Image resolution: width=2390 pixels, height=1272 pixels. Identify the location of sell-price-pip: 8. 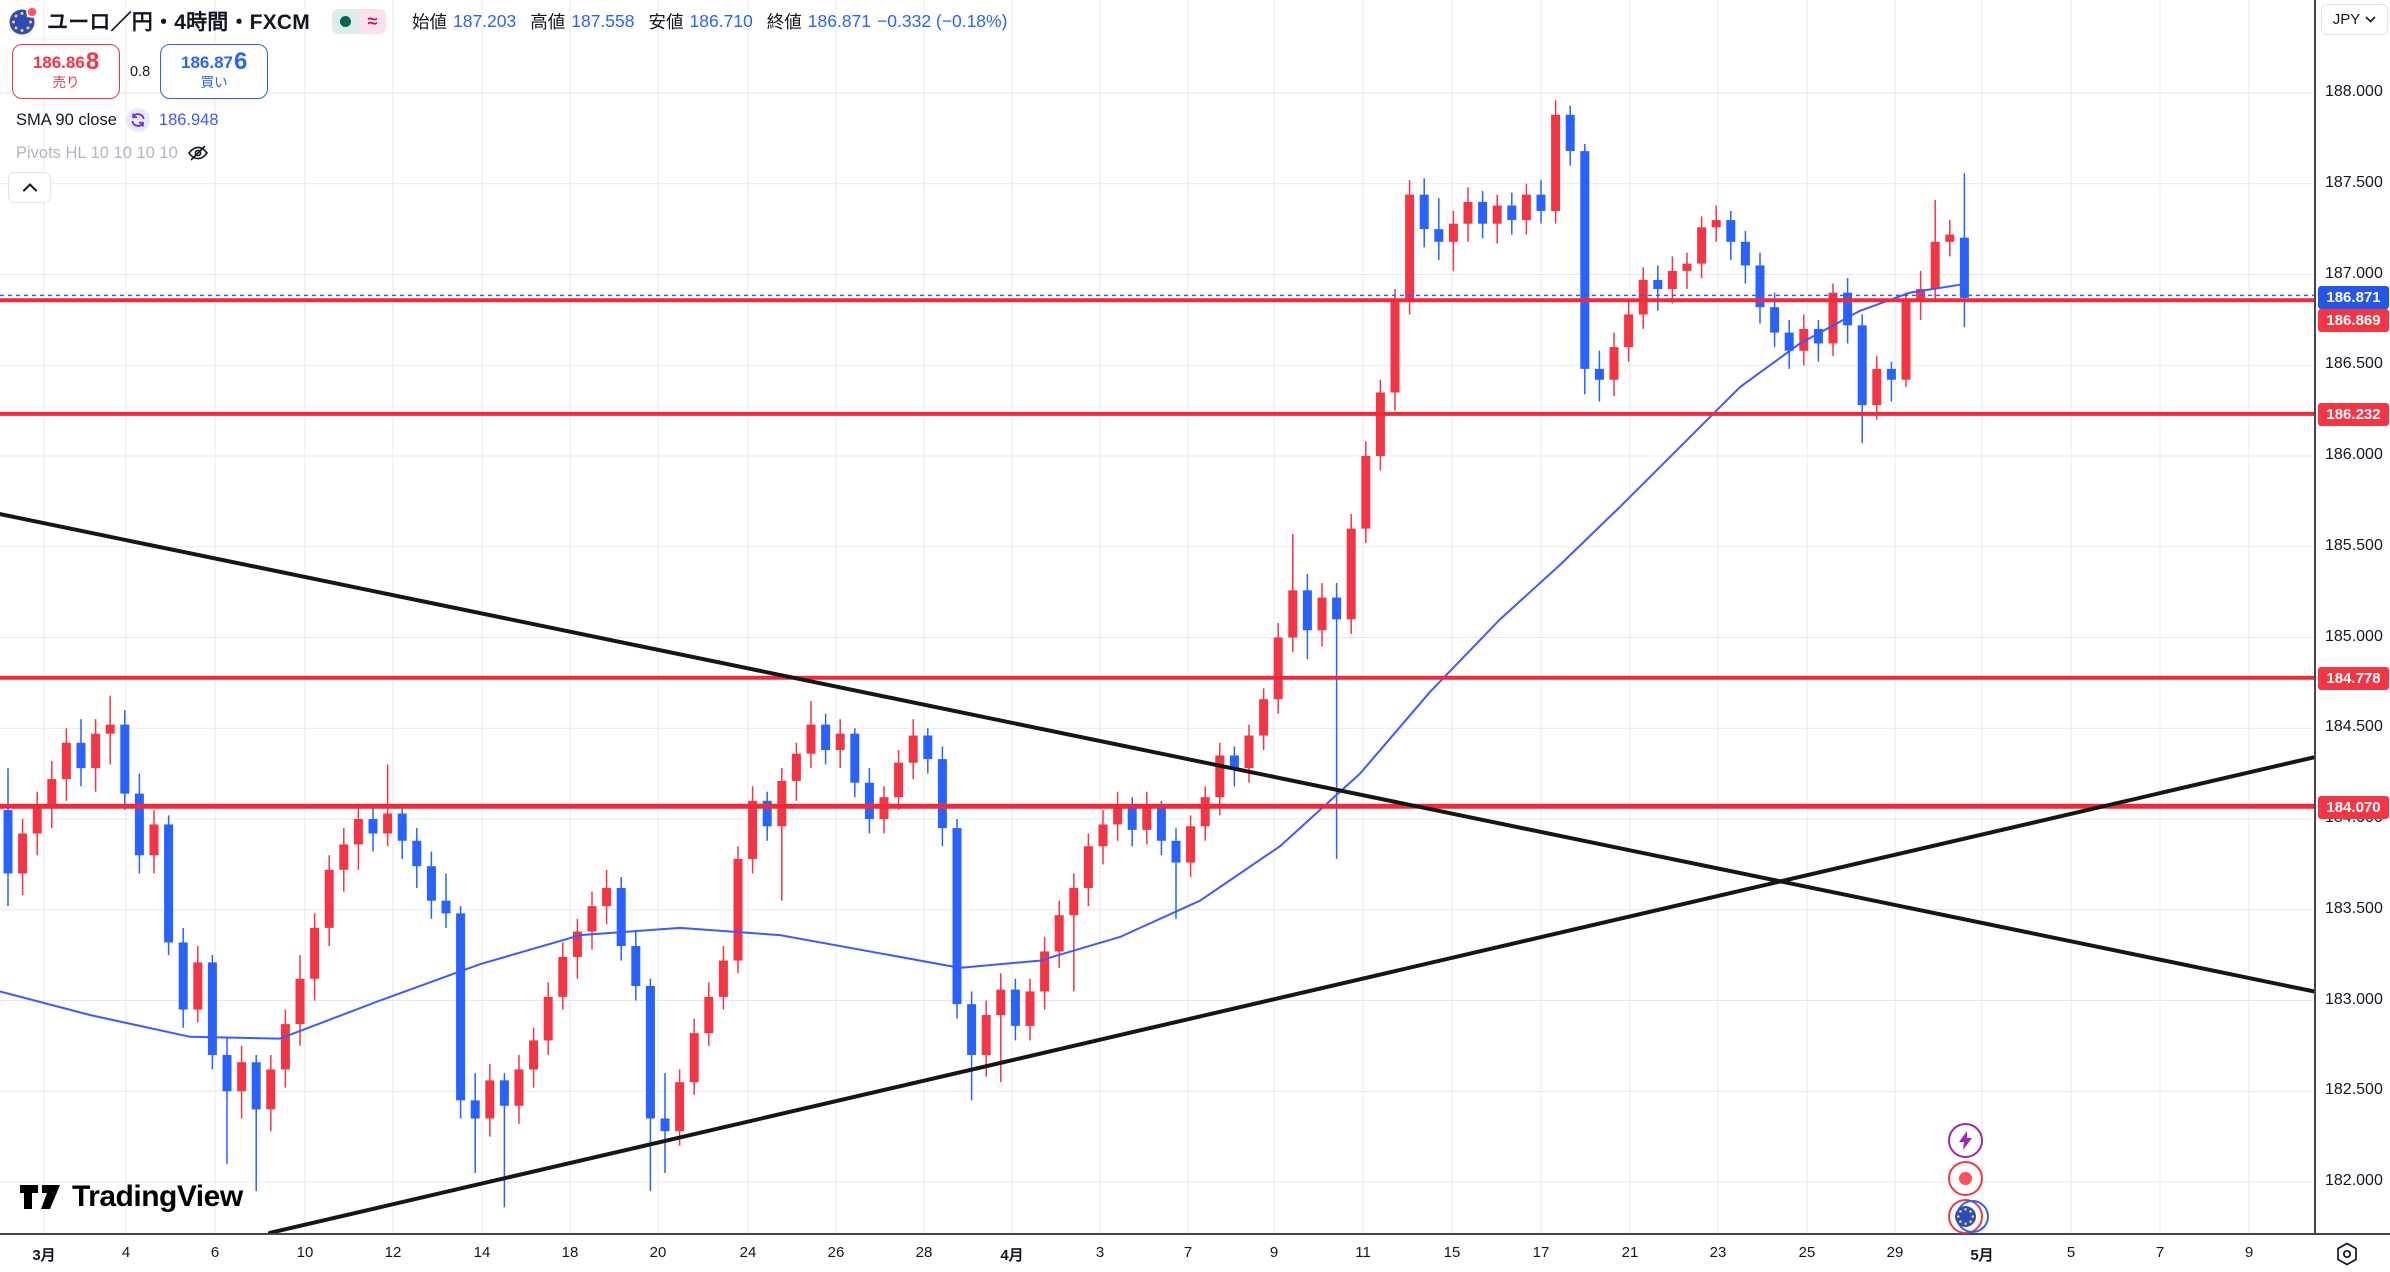
(92, 62).